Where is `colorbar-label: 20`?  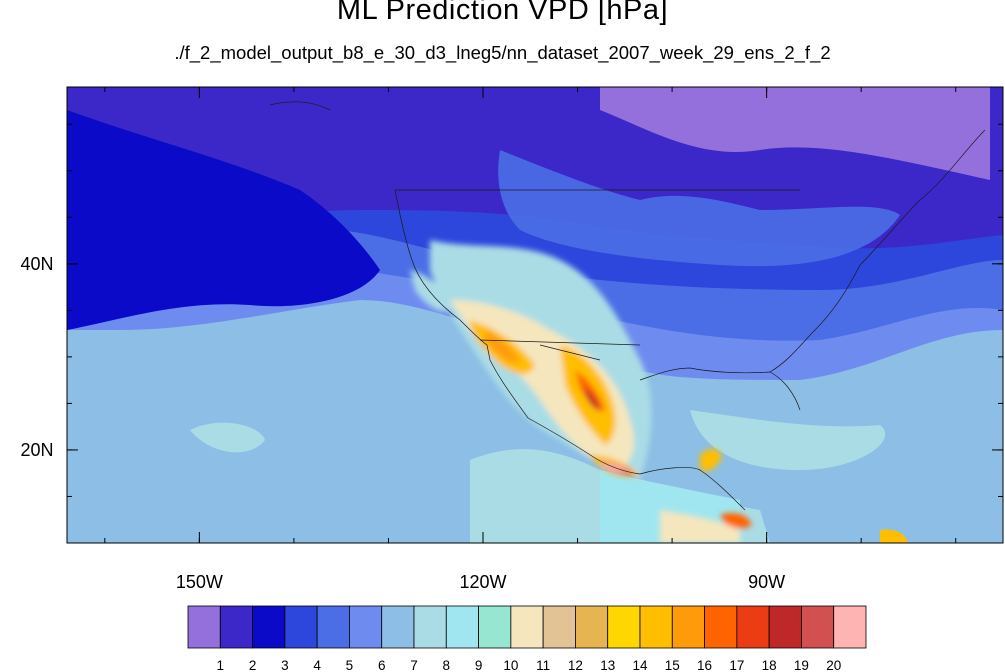
colorbar-label: 20 is located at coordinates (833, 665).